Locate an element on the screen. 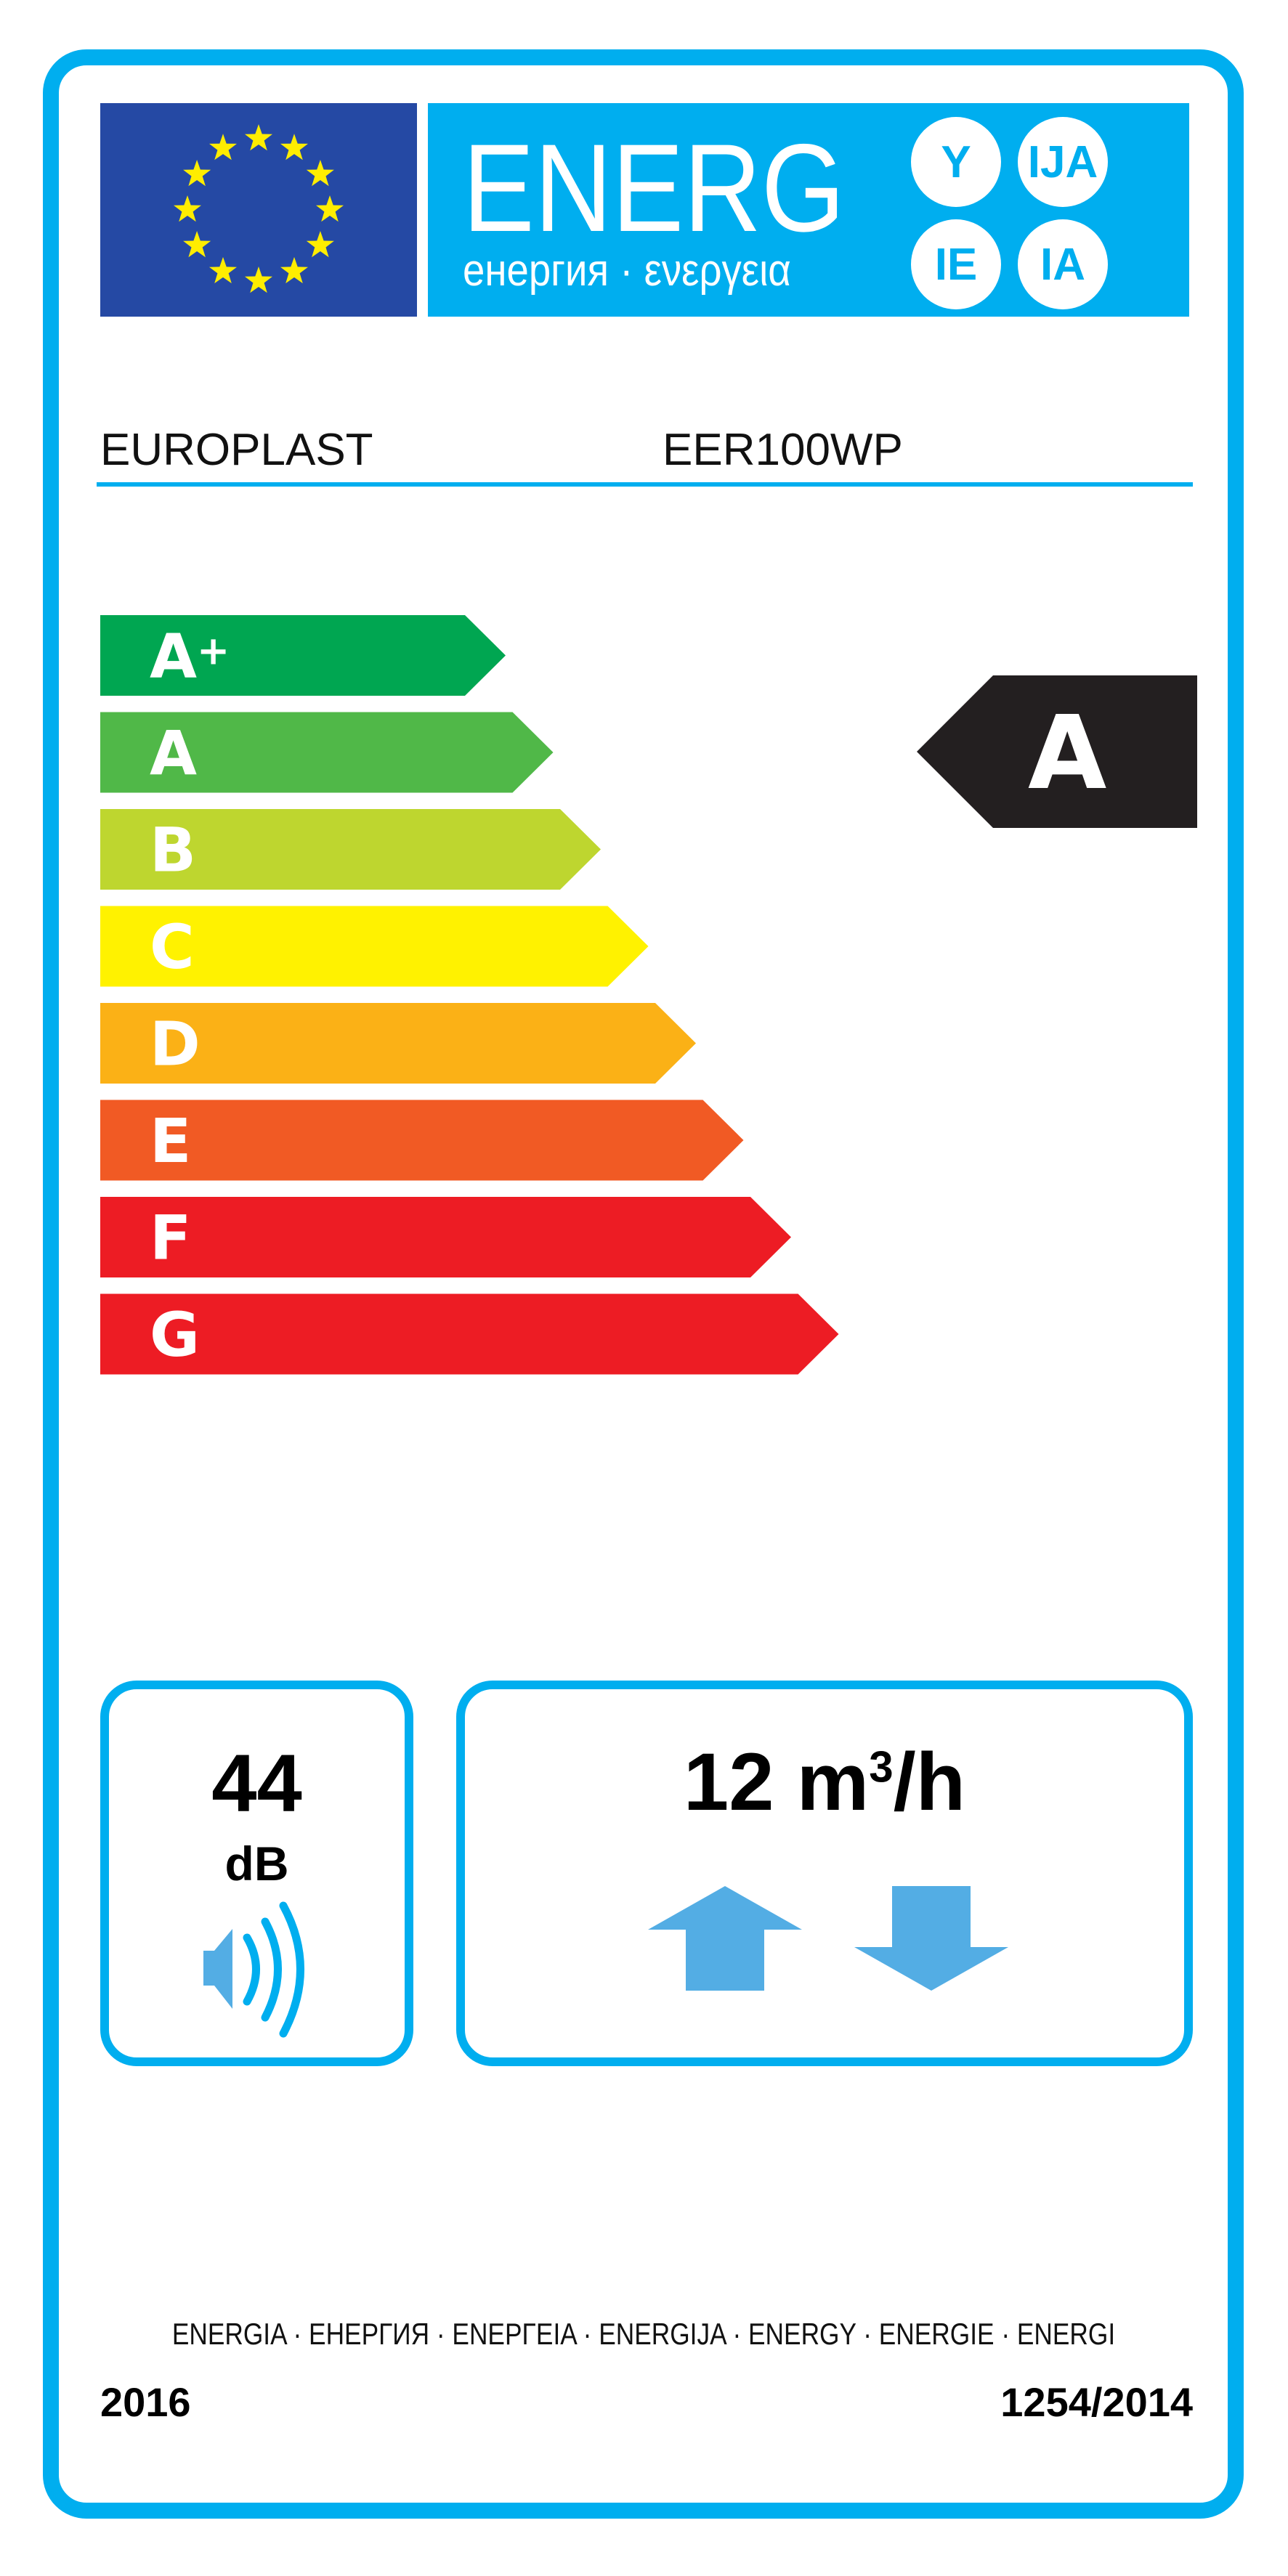  energy-subtitle: енергия · ενεργεια is located at coordinates (627, 271).